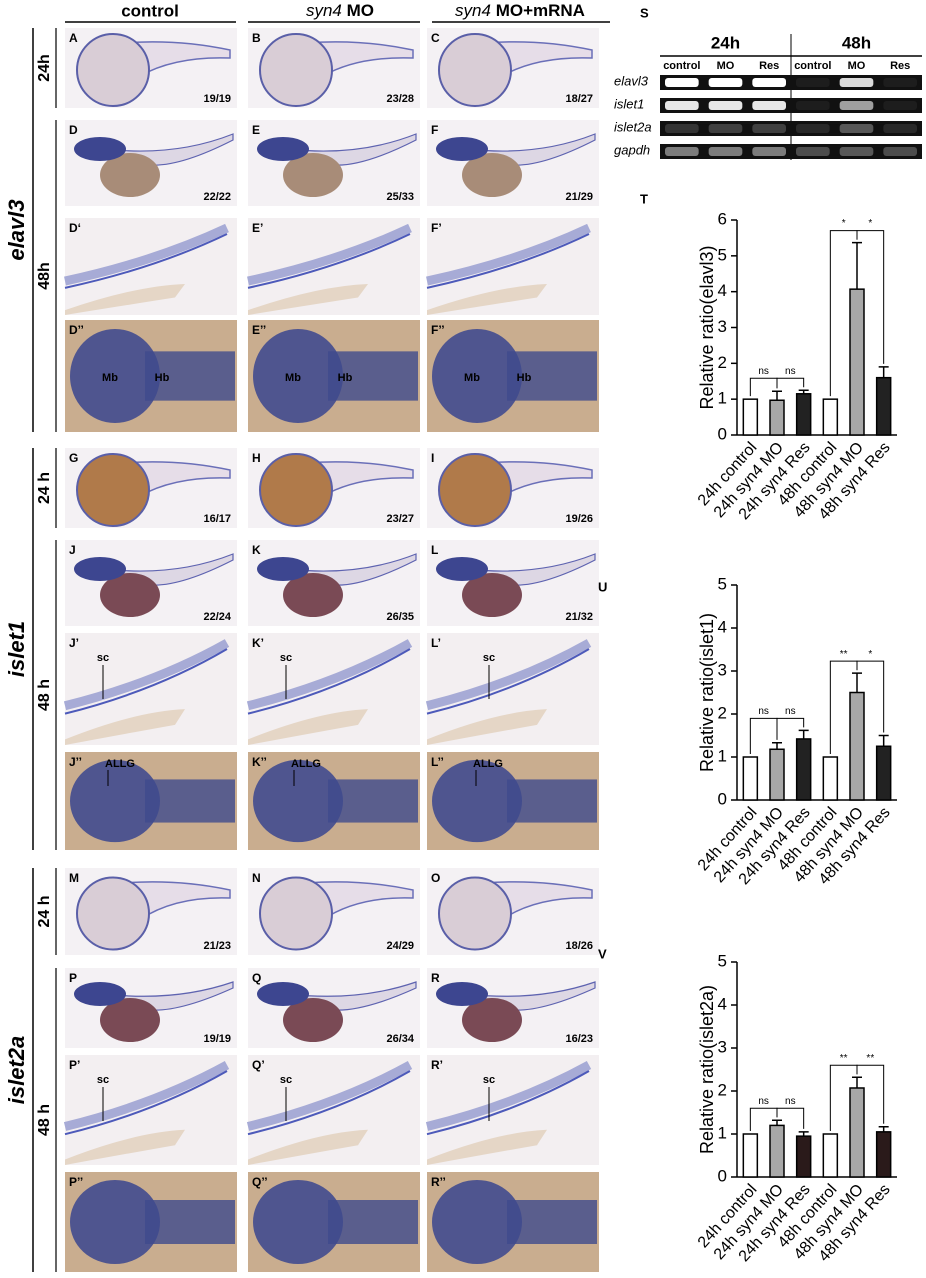  What do you see at coordinates (722, 960) in the screenshot?
I see `y-tick-label: 5` at bounding box center [722, 960].